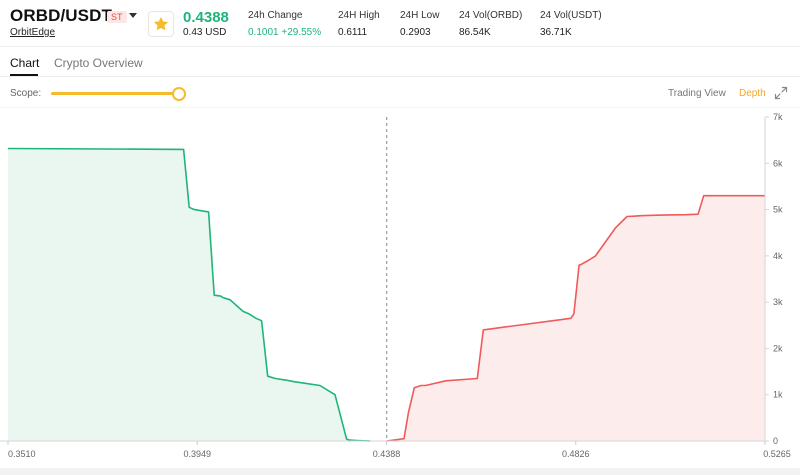 Image resolution: width=800 pixels, height=475 pixels. I want to click on favorite-button, so click(161, 24).